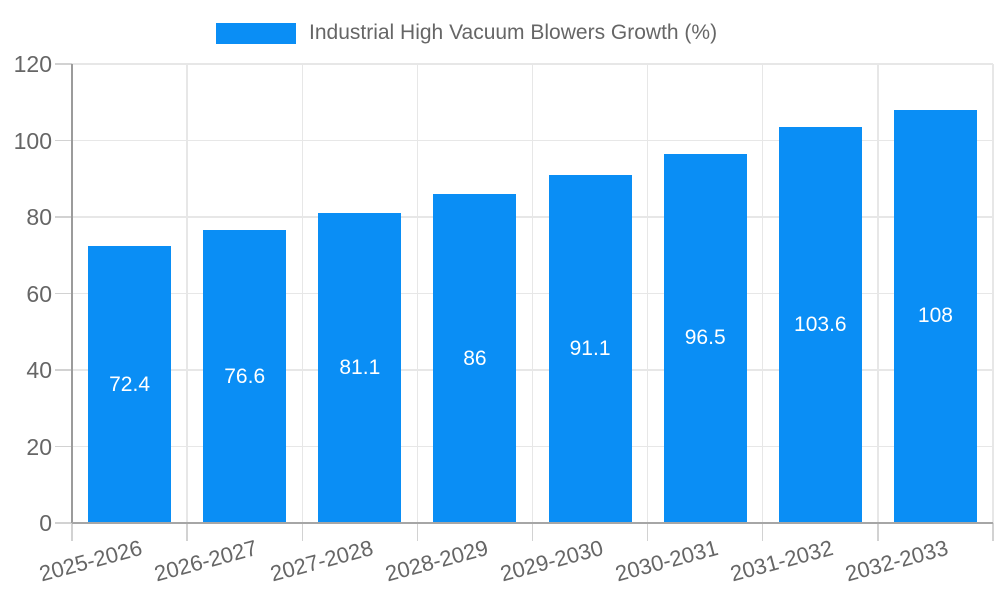  What do you see at coordinates (39, 293) in the screenshot?
I see `y-axis-tick-label: 60` at bounding box center [39, 293].